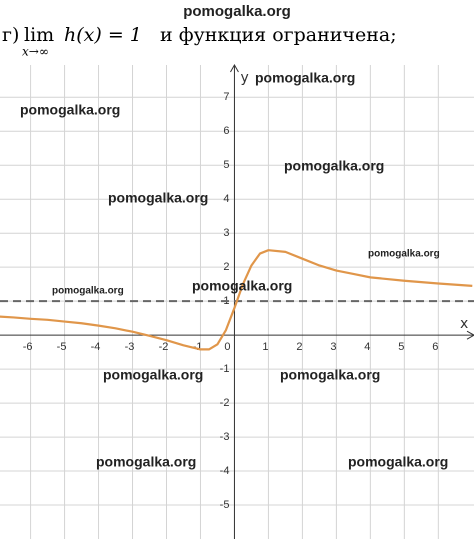 The width and height of the screenshot is (474, 543). I want to click on x-tick-label: 3, so click(333, 347).